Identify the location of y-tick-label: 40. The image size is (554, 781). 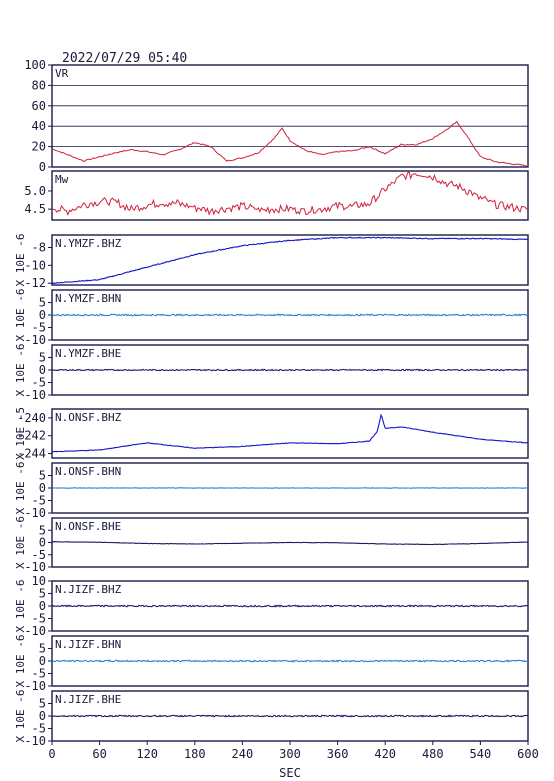
(39, 126).